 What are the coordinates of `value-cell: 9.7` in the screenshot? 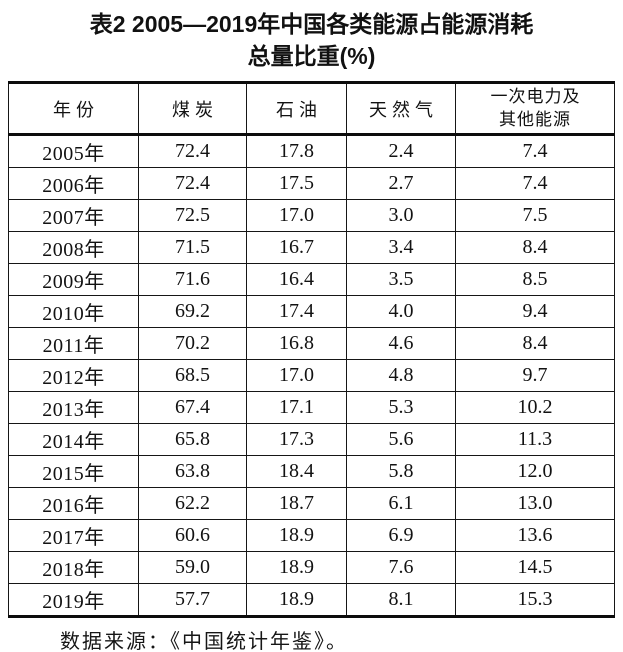 It's located at (535, 375).